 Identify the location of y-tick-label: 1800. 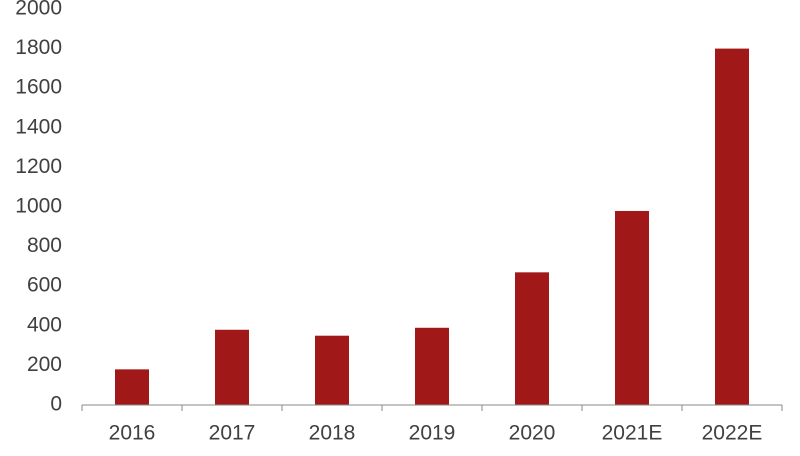
(38, 47).